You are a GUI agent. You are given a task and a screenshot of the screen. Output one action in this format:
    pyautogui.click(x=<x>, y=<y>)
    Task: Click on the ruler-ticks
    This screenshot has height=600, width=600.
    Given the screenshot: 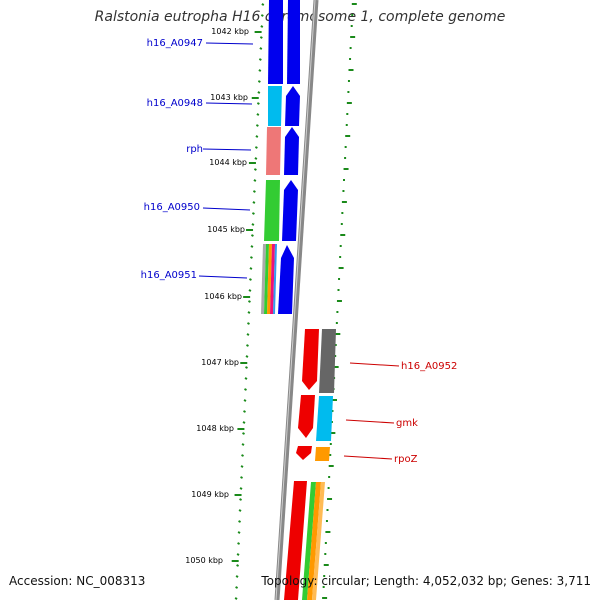 What is the action you would take?
    pyautogui.click(x=246, y=296)
    